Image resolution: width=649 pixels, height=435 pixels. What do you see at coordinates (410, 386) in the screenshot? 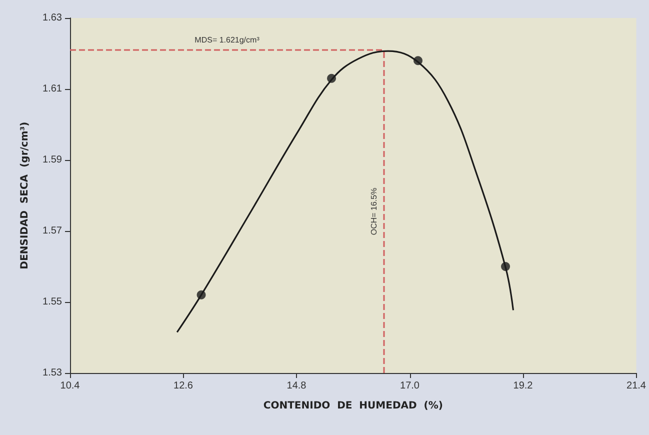
I see `x-tick-label: 17.0` at bounding box center [410, 386].